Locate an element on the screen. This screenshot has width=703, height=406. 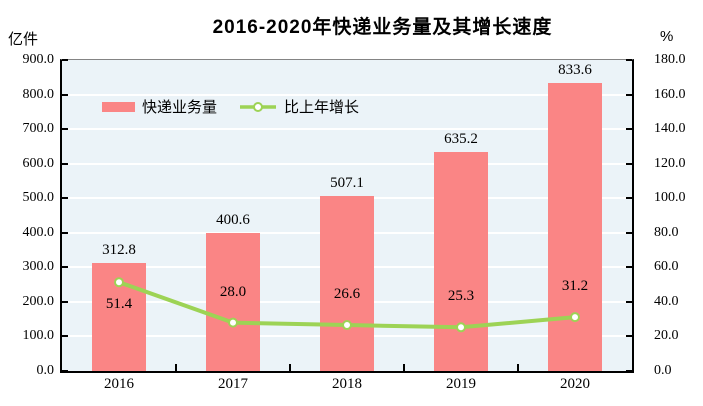
growth-line is located at coordinates (347, 305).